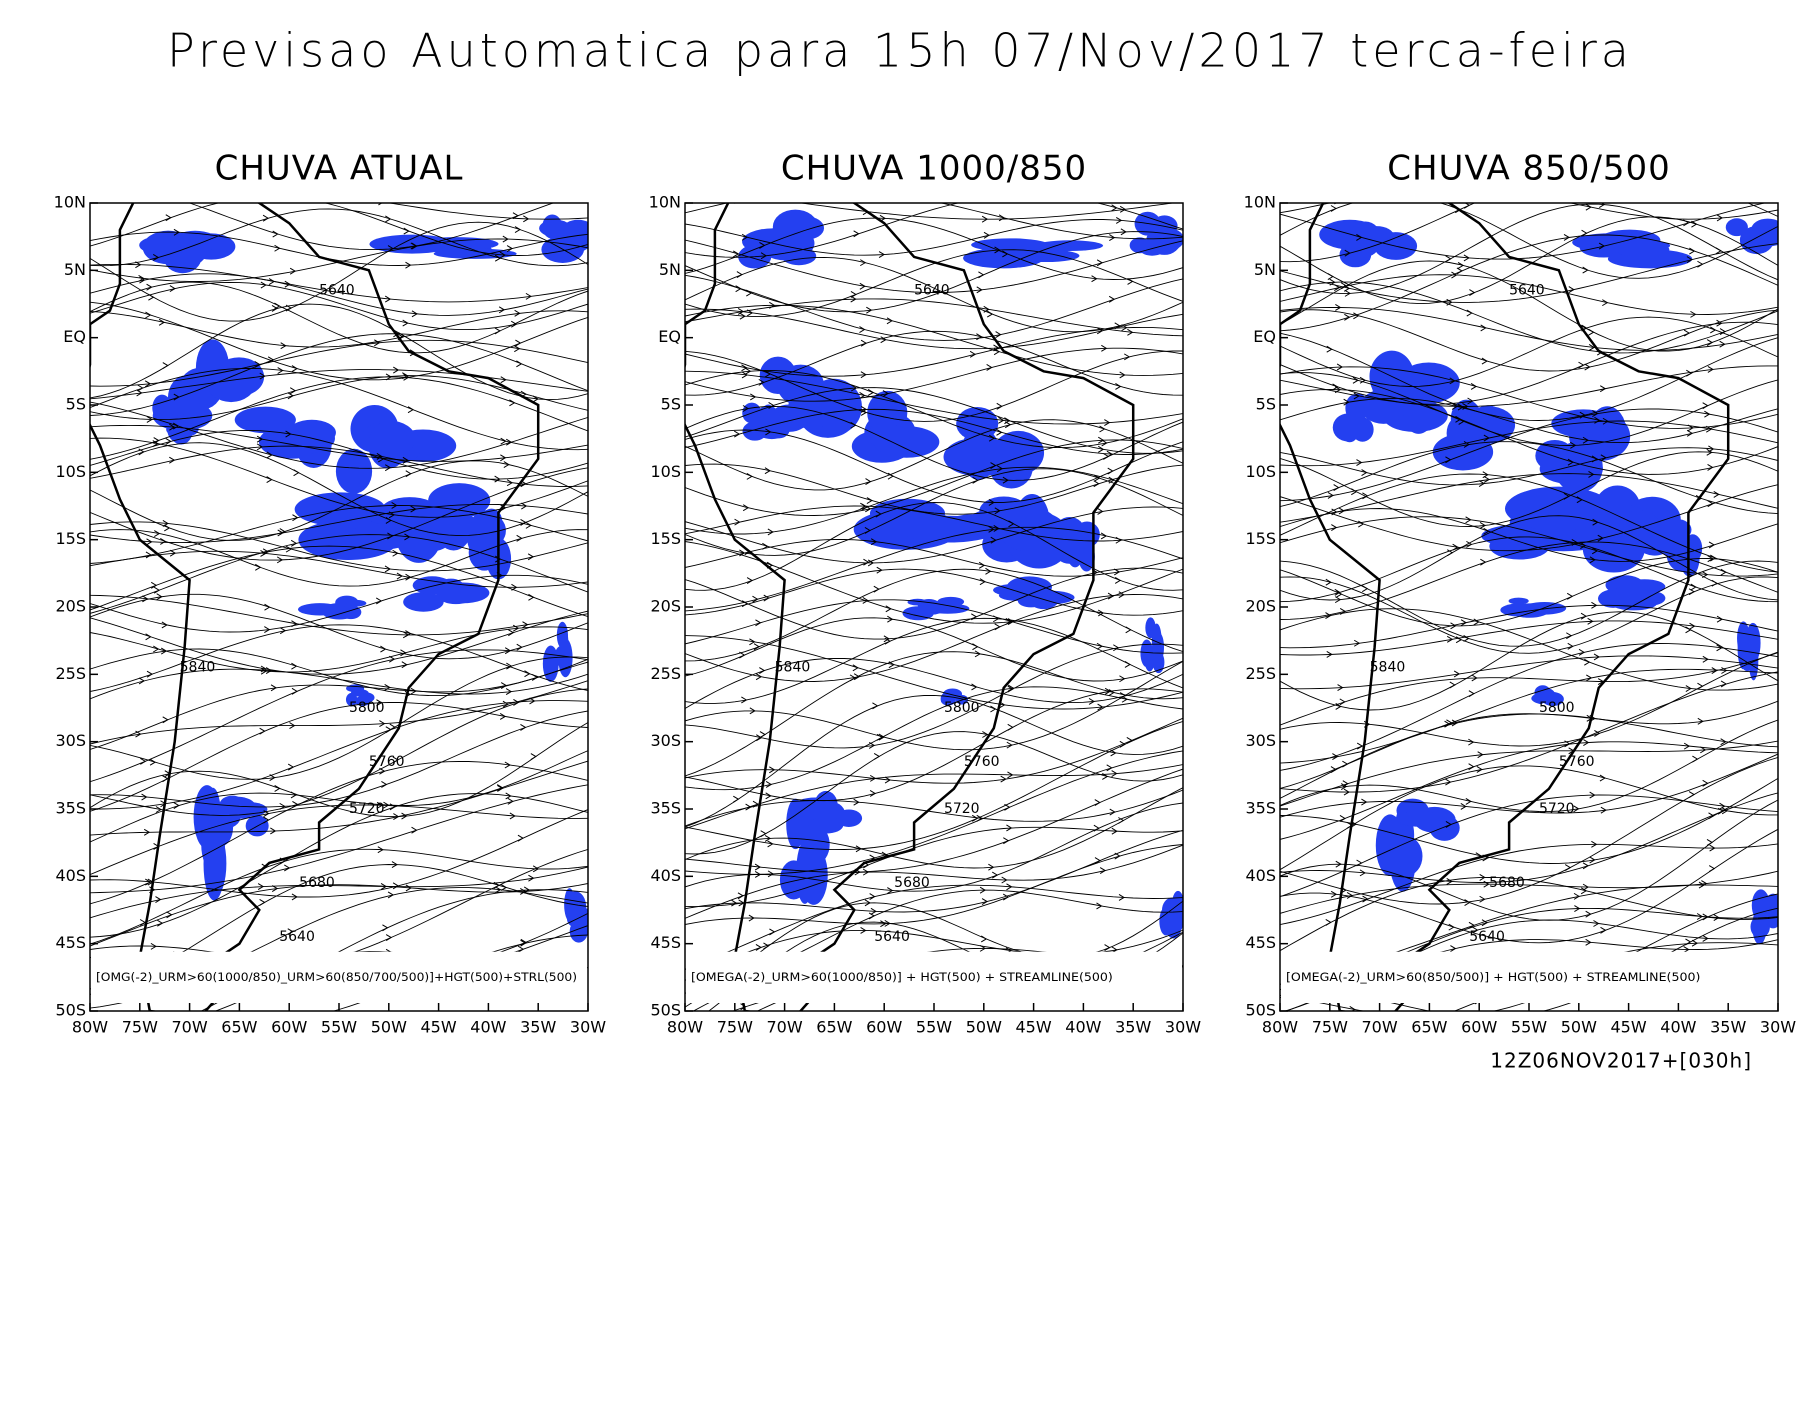  I want to click on lon-label: 35W, so click(1133, 1027).